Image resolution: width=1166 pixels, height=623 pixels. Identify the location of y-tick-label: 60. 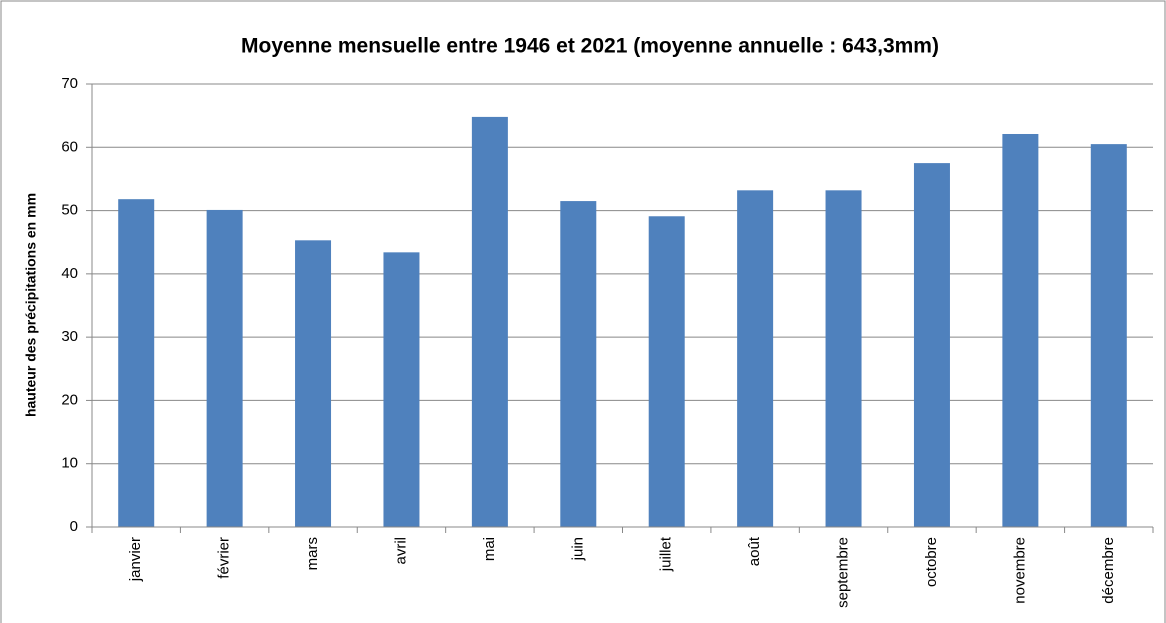
(69, 146).